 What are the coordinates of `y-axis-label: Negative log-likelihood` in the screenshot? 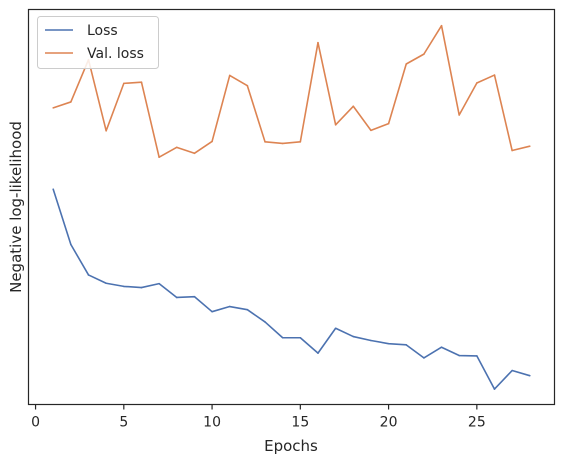 It's located at (16, 207).